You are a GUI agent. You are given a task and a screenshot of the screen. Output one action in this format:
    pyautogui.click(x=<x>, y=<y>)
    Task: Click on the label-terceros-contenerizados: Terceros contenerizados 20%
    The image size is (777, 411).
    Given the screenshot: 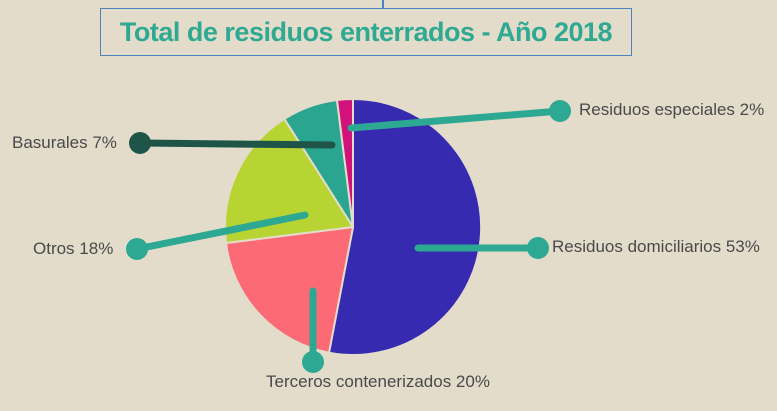 What is the action you would take?
    pyautogui.click(x=378, y=381)
    